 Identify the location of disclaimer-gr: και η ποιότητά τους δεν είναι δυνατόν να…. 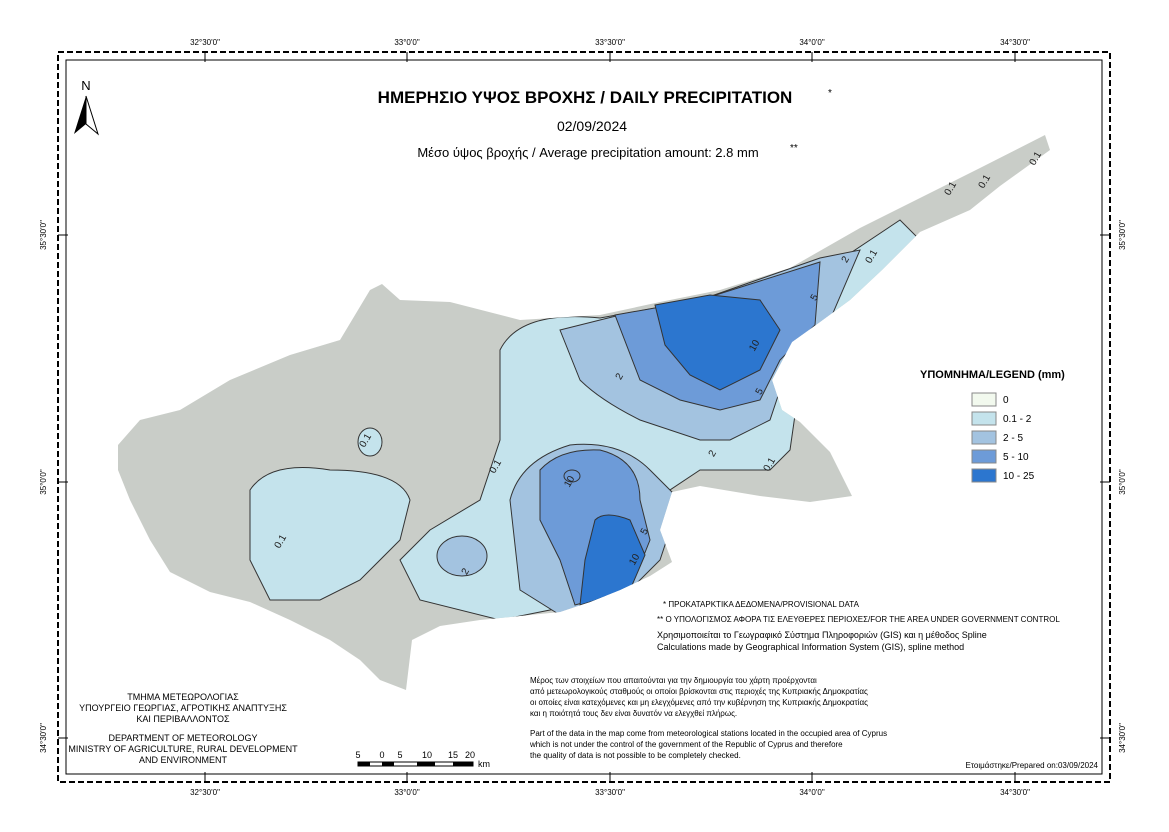
(633, 713).